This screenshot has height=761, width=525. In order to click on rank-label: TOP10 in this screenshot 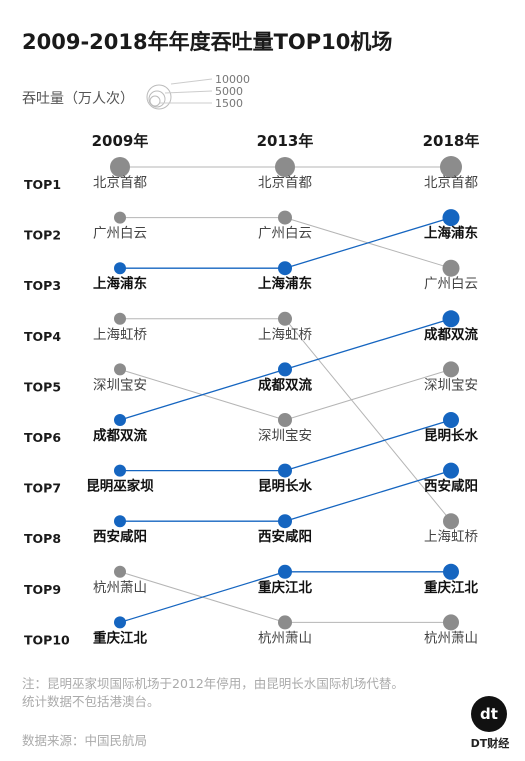, I will do `click(47, 639)`.